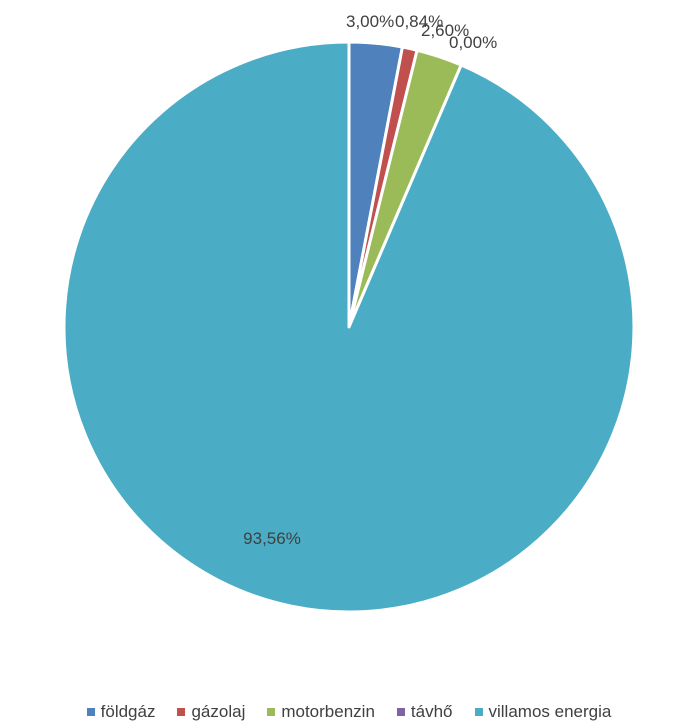 This screenshot has height=724, width=698. What do you see at coordinates (432, 712) in the screenshot?
I see `legend-label: távhő` at bounding box center [432, 712].